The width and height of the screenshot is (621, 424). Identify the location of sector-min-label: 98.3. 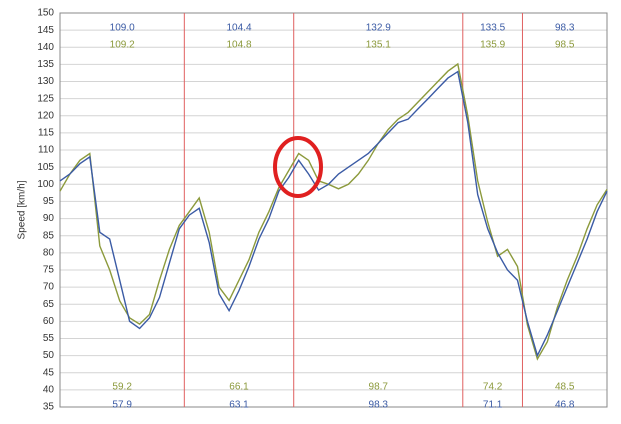
(379, 405).